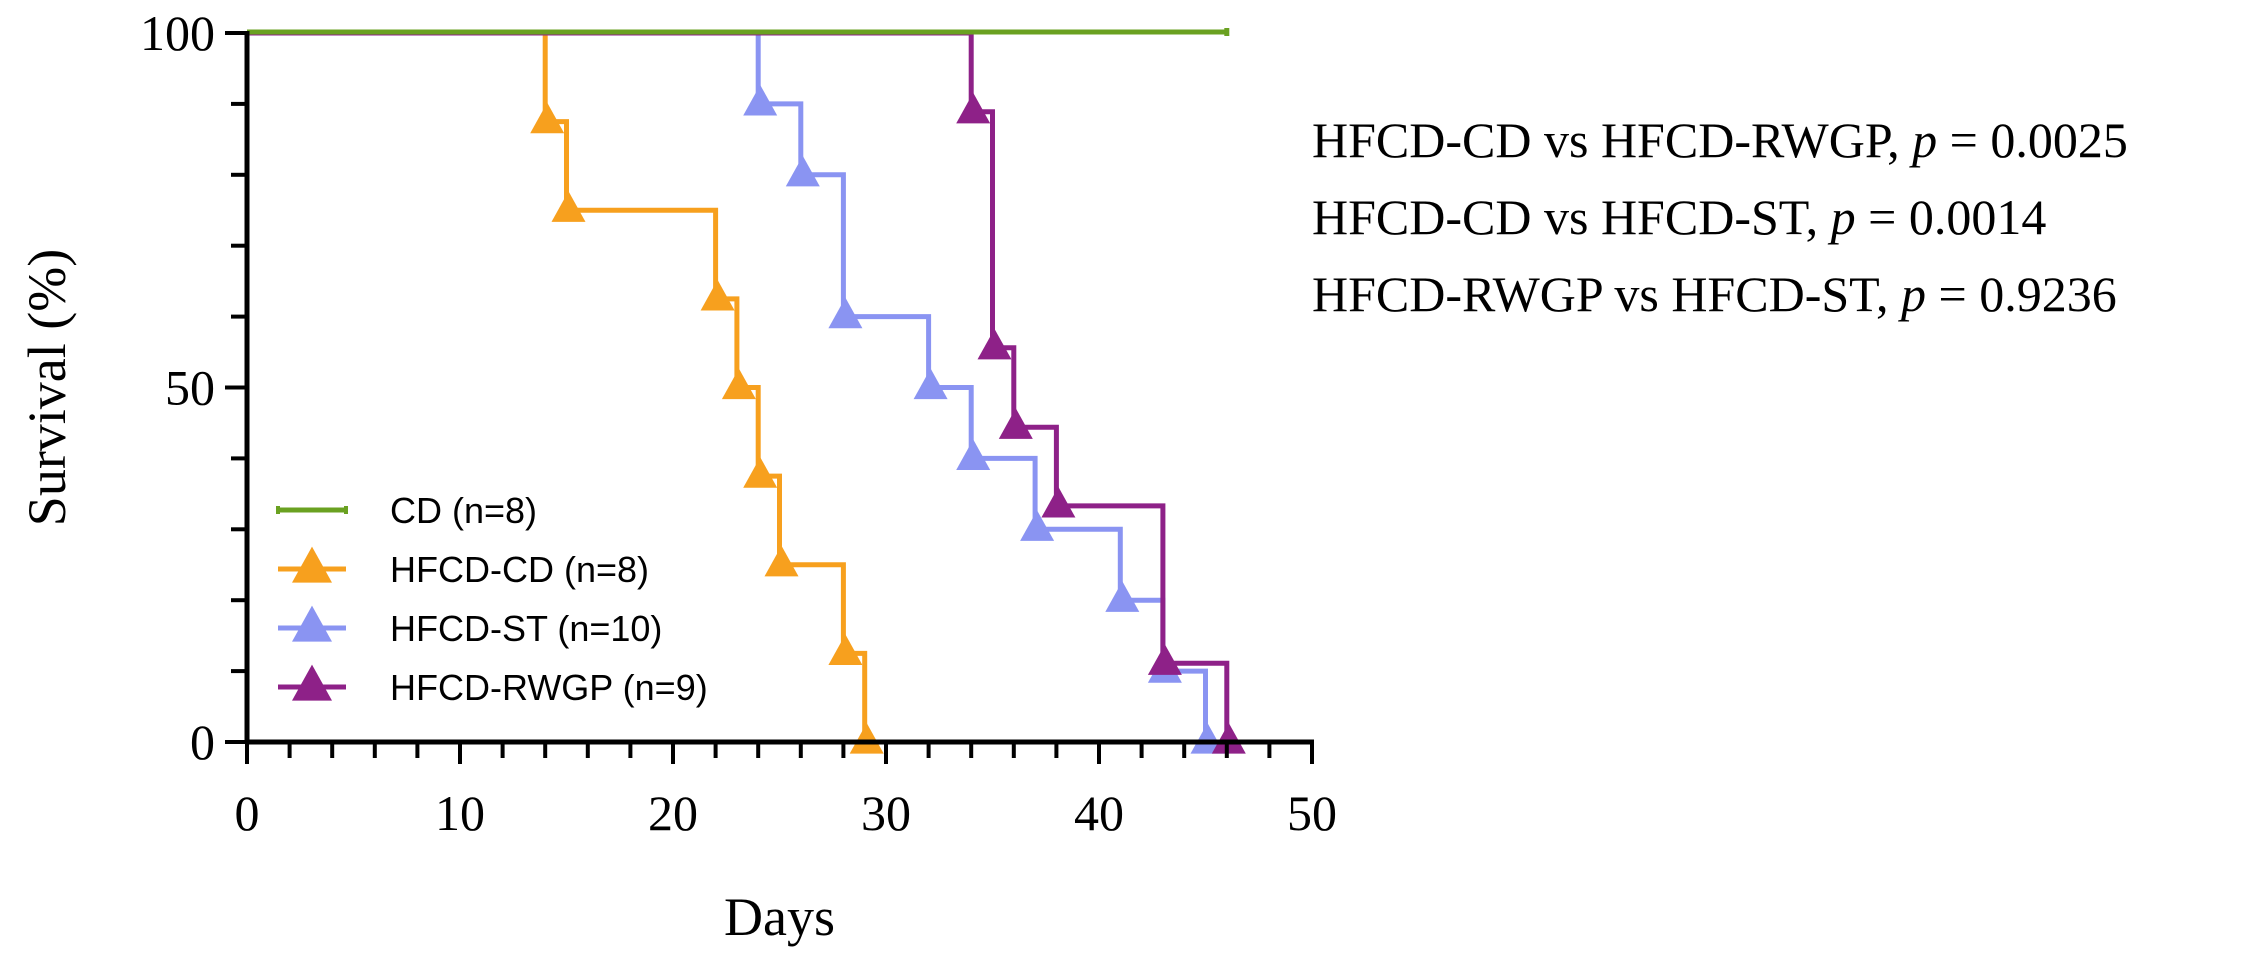 The width and height of the screenshot is (2258, 971). I want to click on p-value-label: HFCD-RWGP vs HFCD-ST,, so click(1606, 294).